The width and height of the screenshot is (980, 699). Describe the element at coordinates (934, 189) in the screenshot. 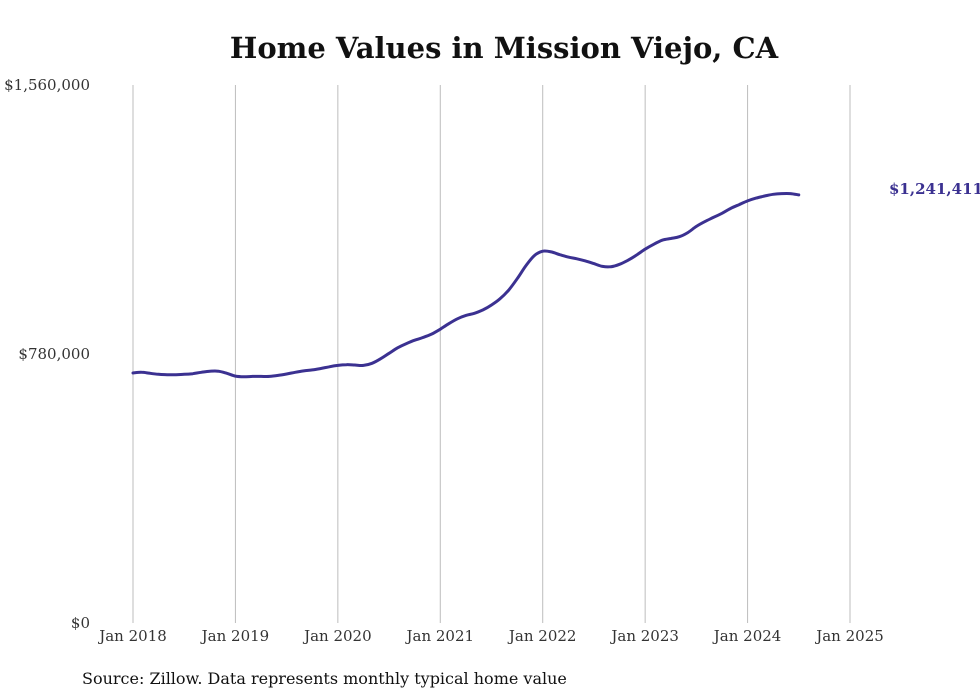

I see `last-value-label: $1,241,411` at that location.